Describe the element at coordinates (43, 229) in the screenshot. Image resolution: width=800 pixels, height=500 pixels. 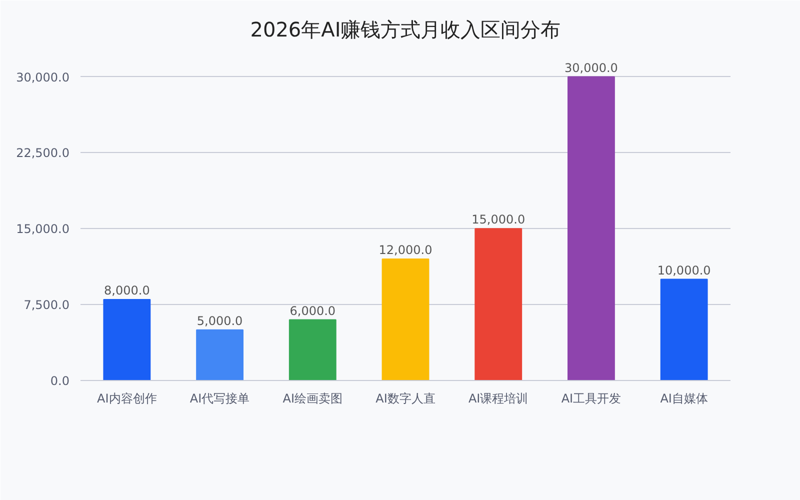
I see `y-tick-label: 15,000.0` at that location.